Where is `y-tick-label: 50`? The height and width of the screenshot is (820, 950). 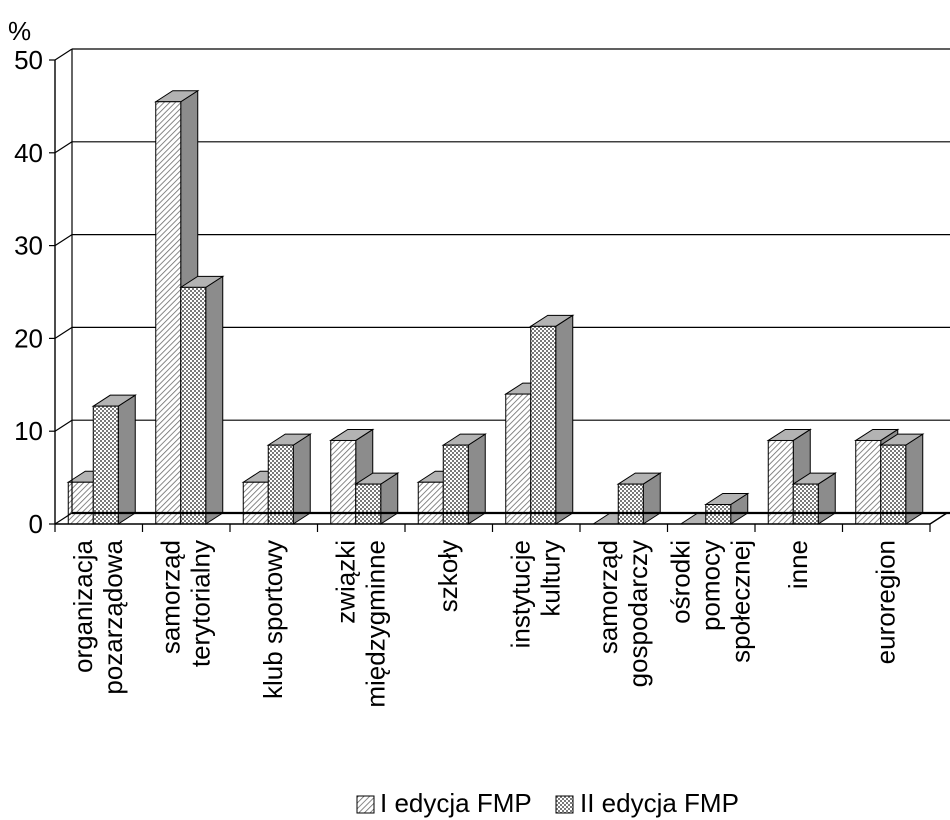 y-tick-label: 50 is located at coordinates (28, 60).